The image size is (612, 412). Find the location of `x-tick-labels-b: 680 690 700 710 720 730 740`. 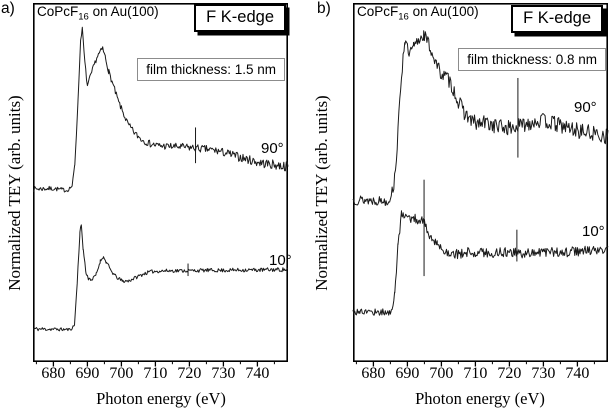

x-tick-labels-b: 680 690 700 710 720 730 740 is located at coordinates (480, 375).